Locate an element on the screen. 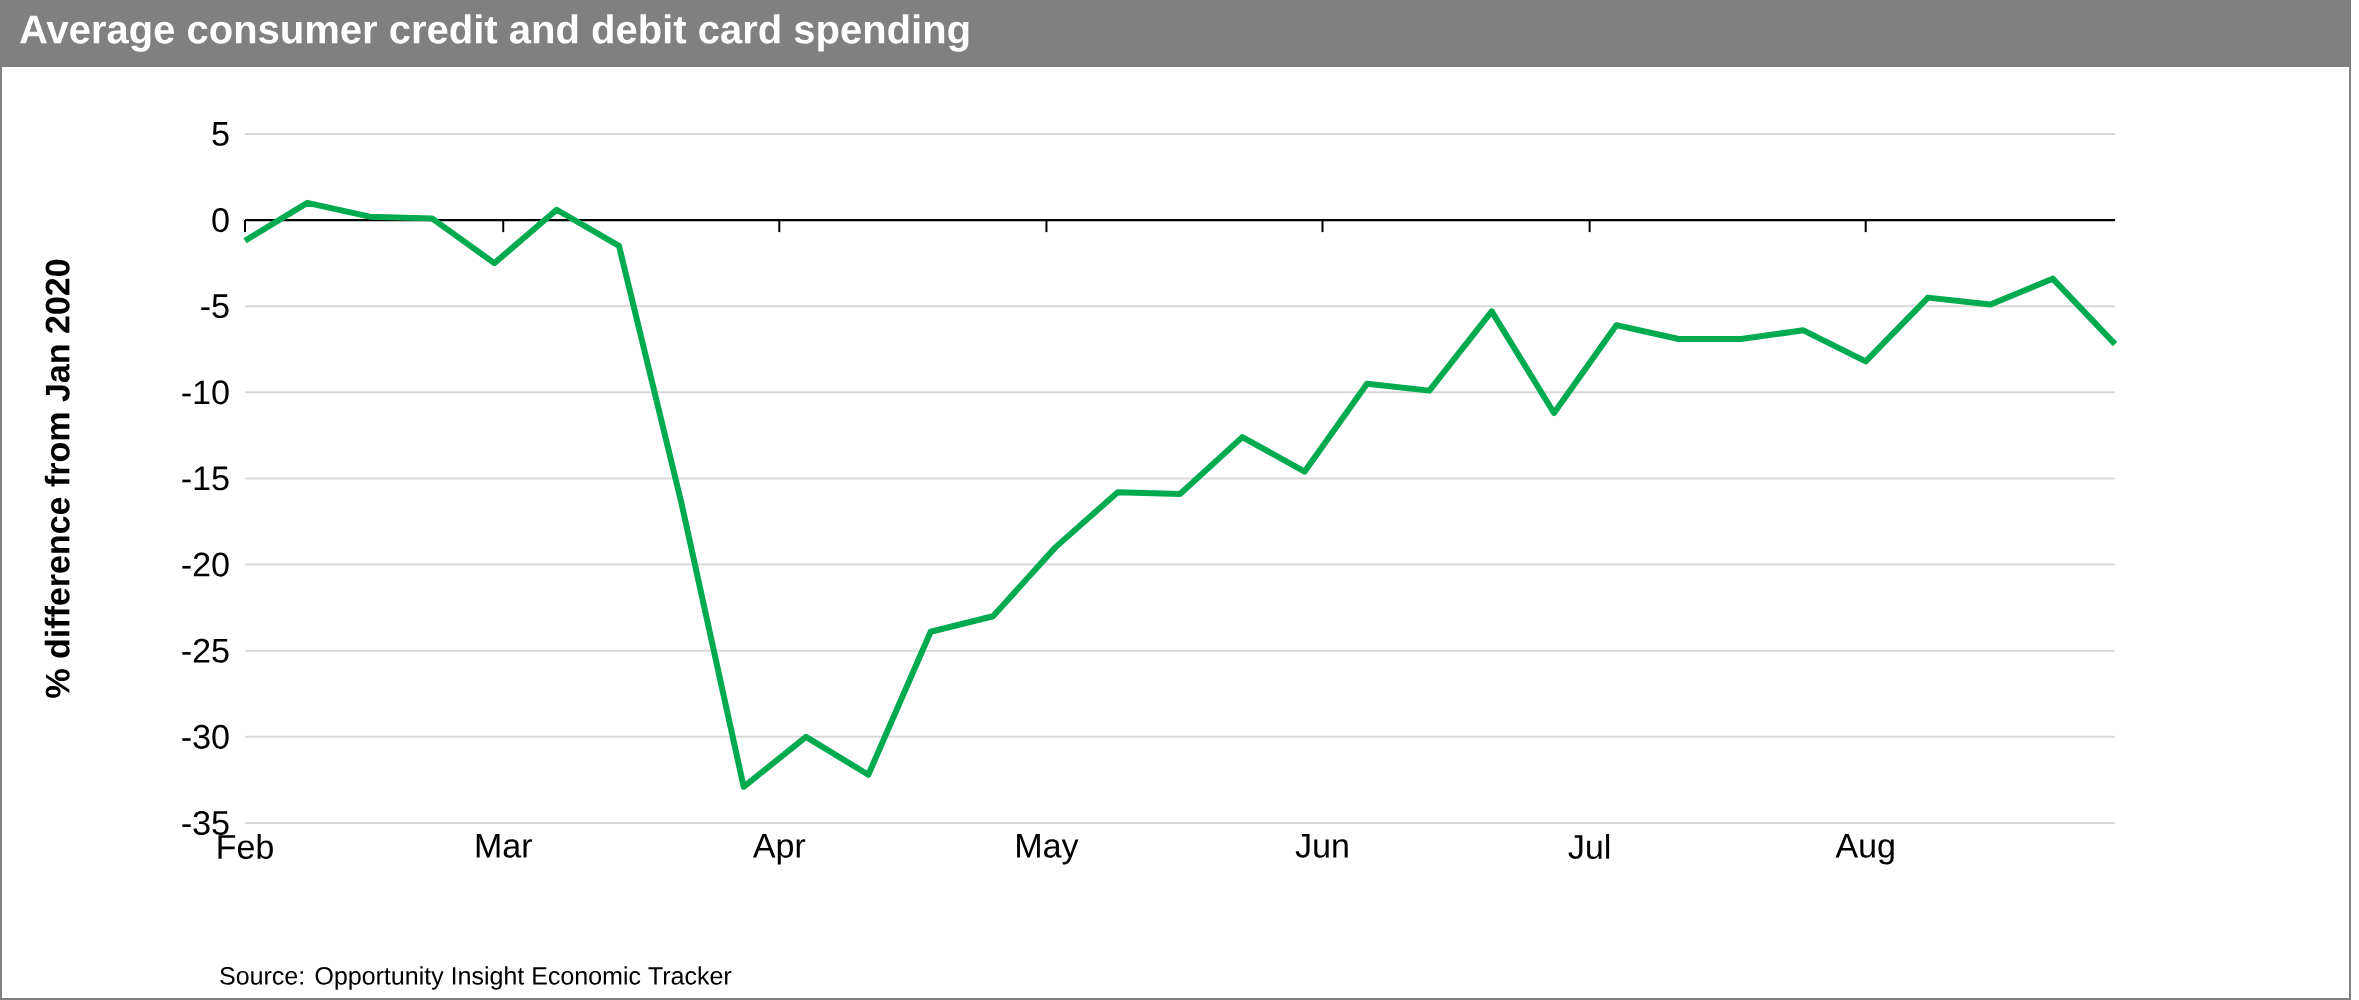 Image resolution: width=2359 pixels, height=1000 pixels. source-note: Source: Opportunity Insight Economic Tracker is located at coordinates (476, 978).